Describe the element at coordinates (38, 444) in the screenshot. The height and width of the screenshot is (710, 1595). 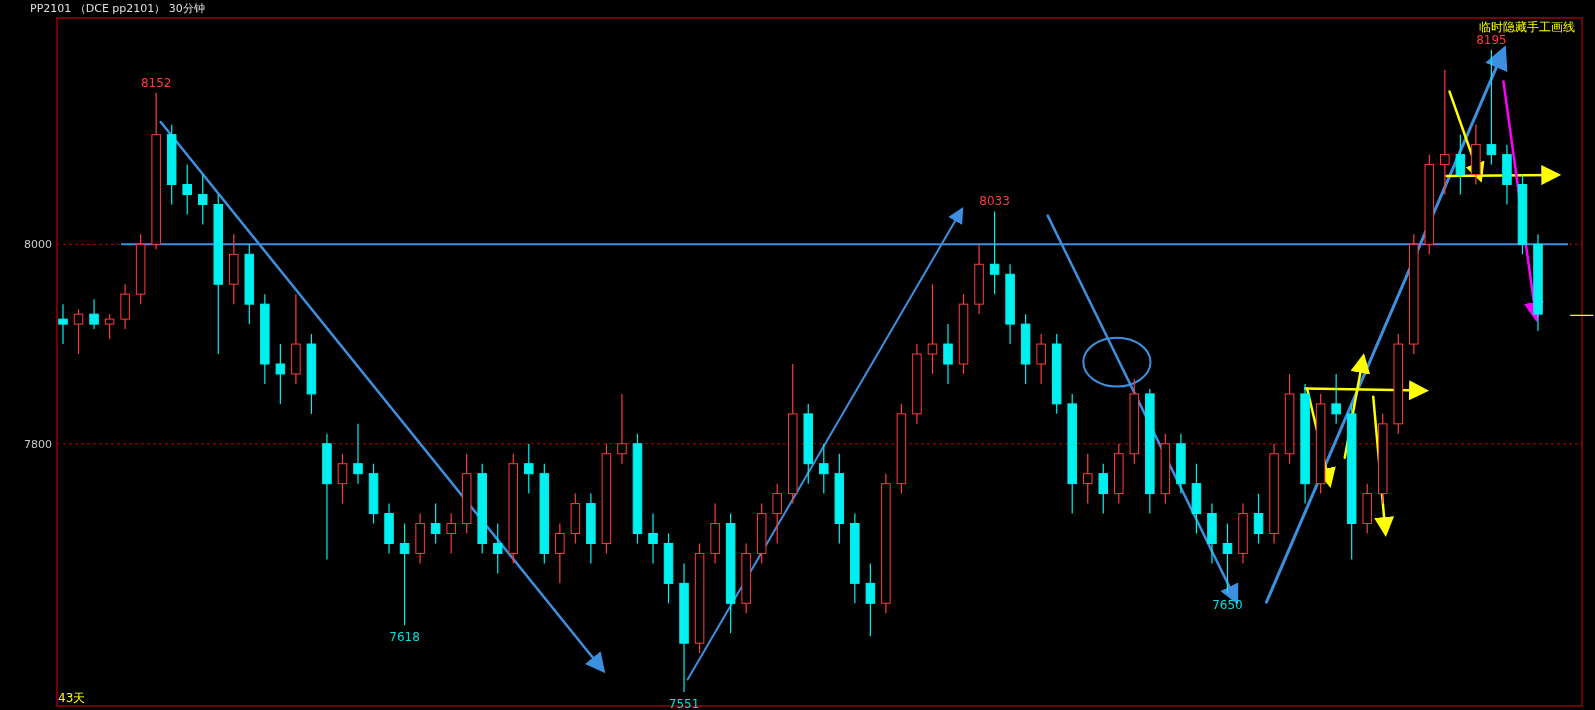
I see `y-tick-label: 7800` at that location.